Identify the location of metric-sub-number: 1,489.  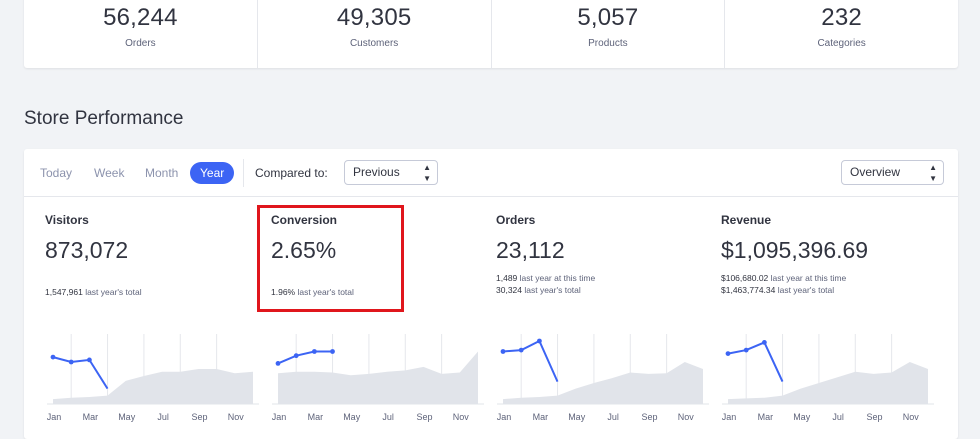
(507, 278).